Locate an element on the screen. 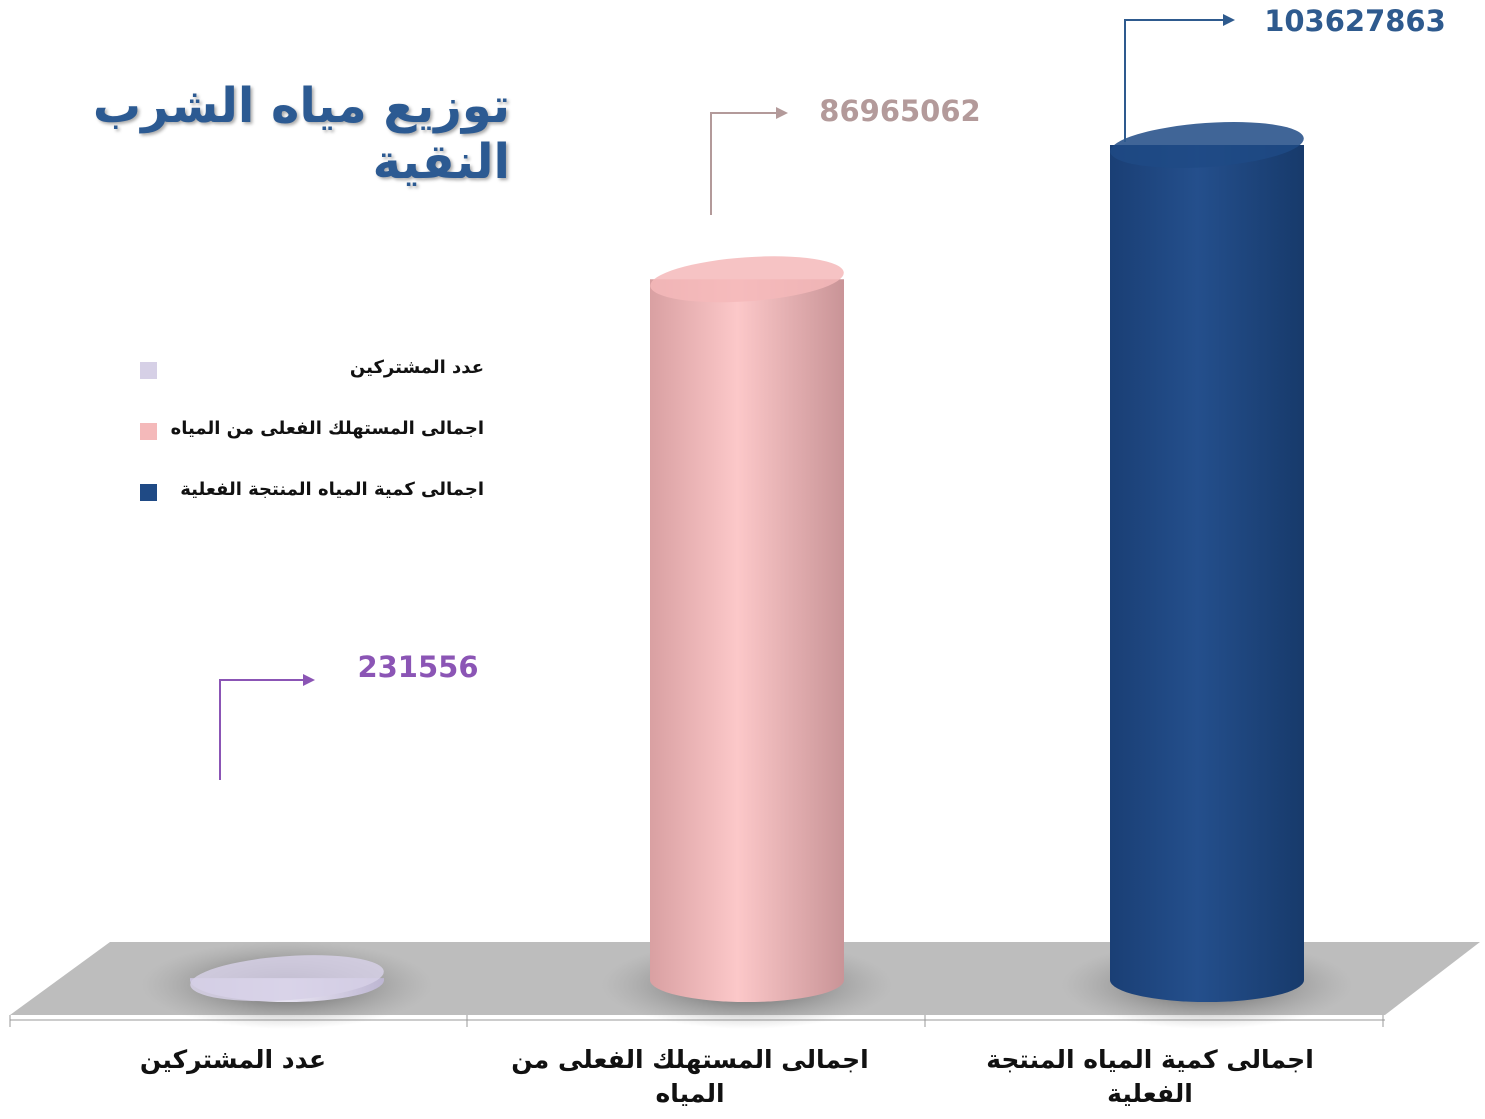  legend-label: عدد المشتركين is located at coordinates (416, 367).